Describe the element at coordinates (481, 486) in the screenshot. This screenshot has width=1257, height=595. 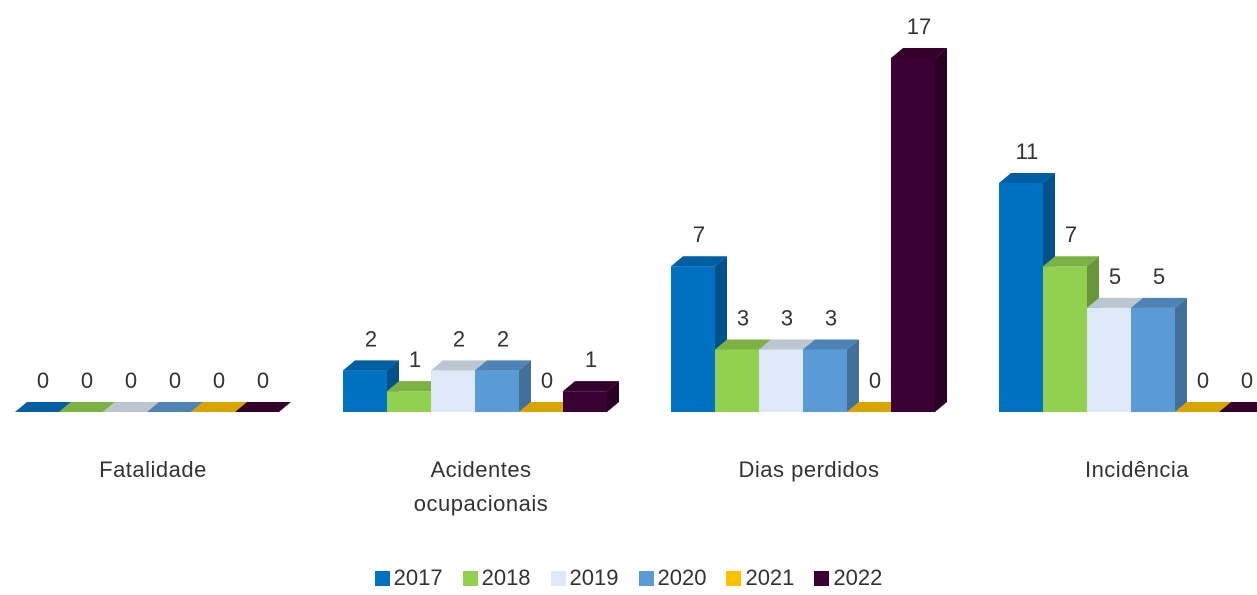
I see `category-label: Acidentes ocupacionais` at that location.